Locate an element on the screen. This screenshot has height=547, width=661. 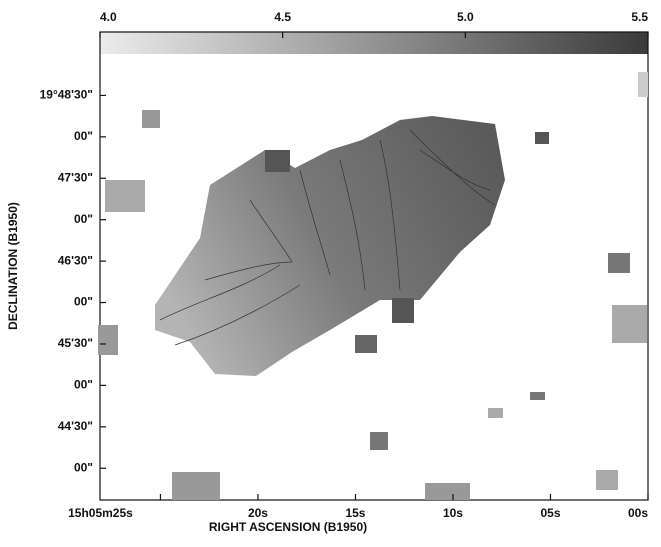
x-tick-label: 10s is located at coordinates (453, 513).